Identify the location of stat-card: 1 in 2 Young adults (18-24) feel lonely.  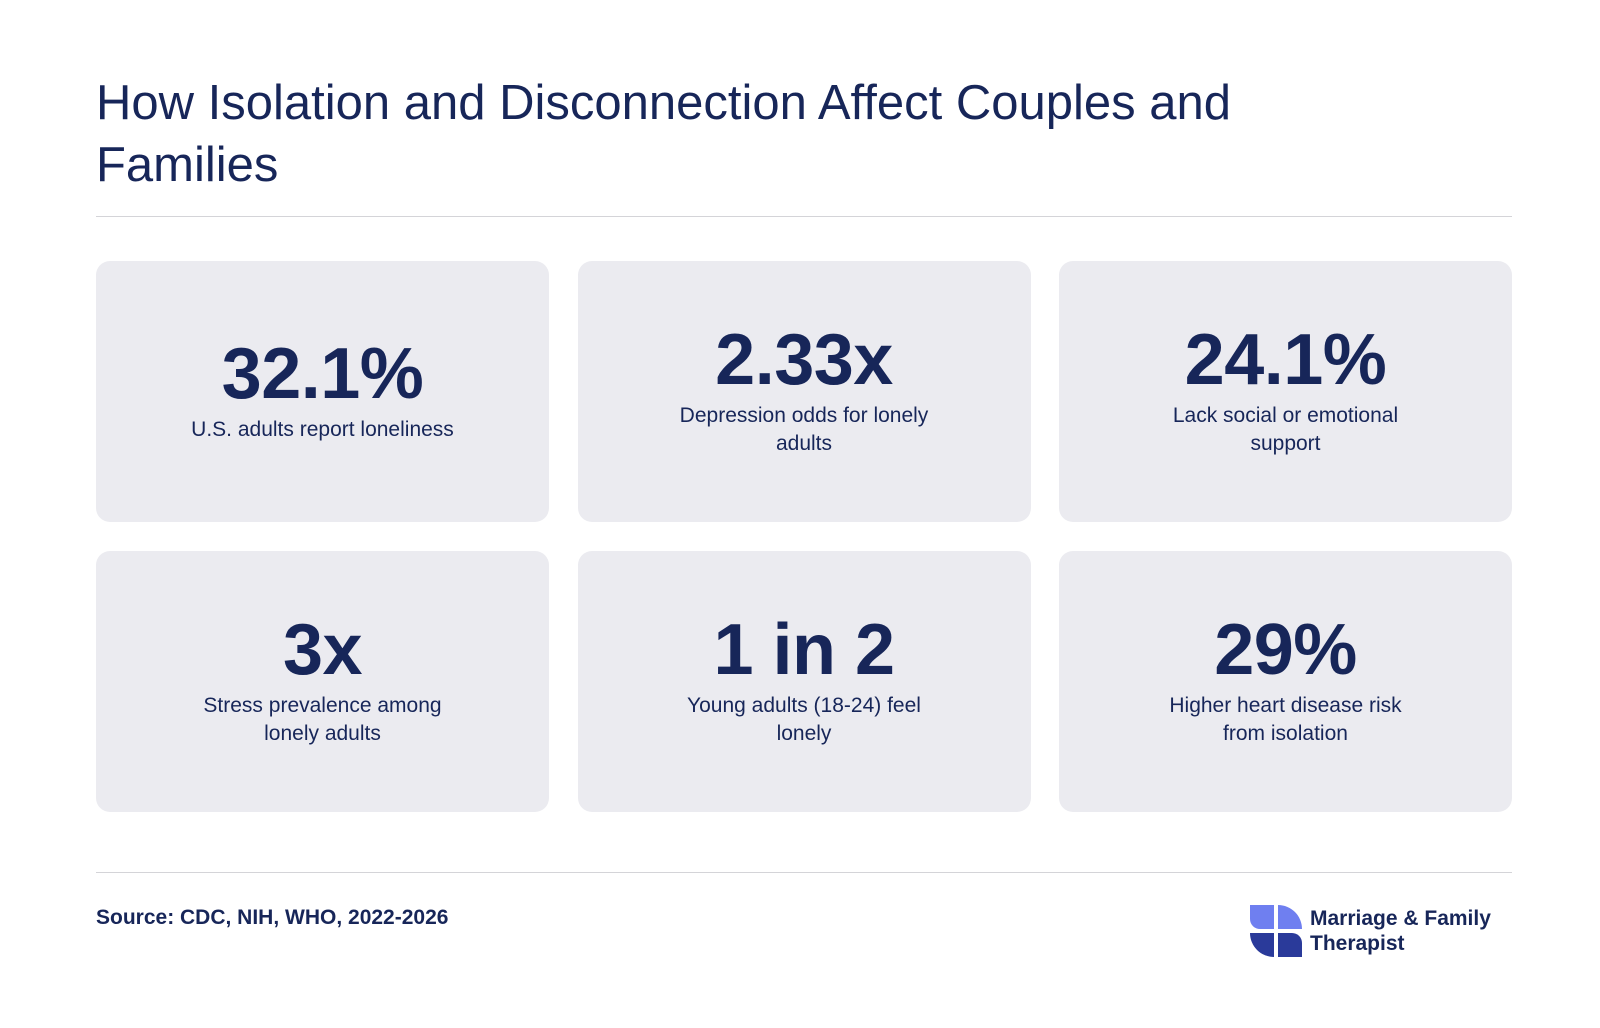
(804, 681).